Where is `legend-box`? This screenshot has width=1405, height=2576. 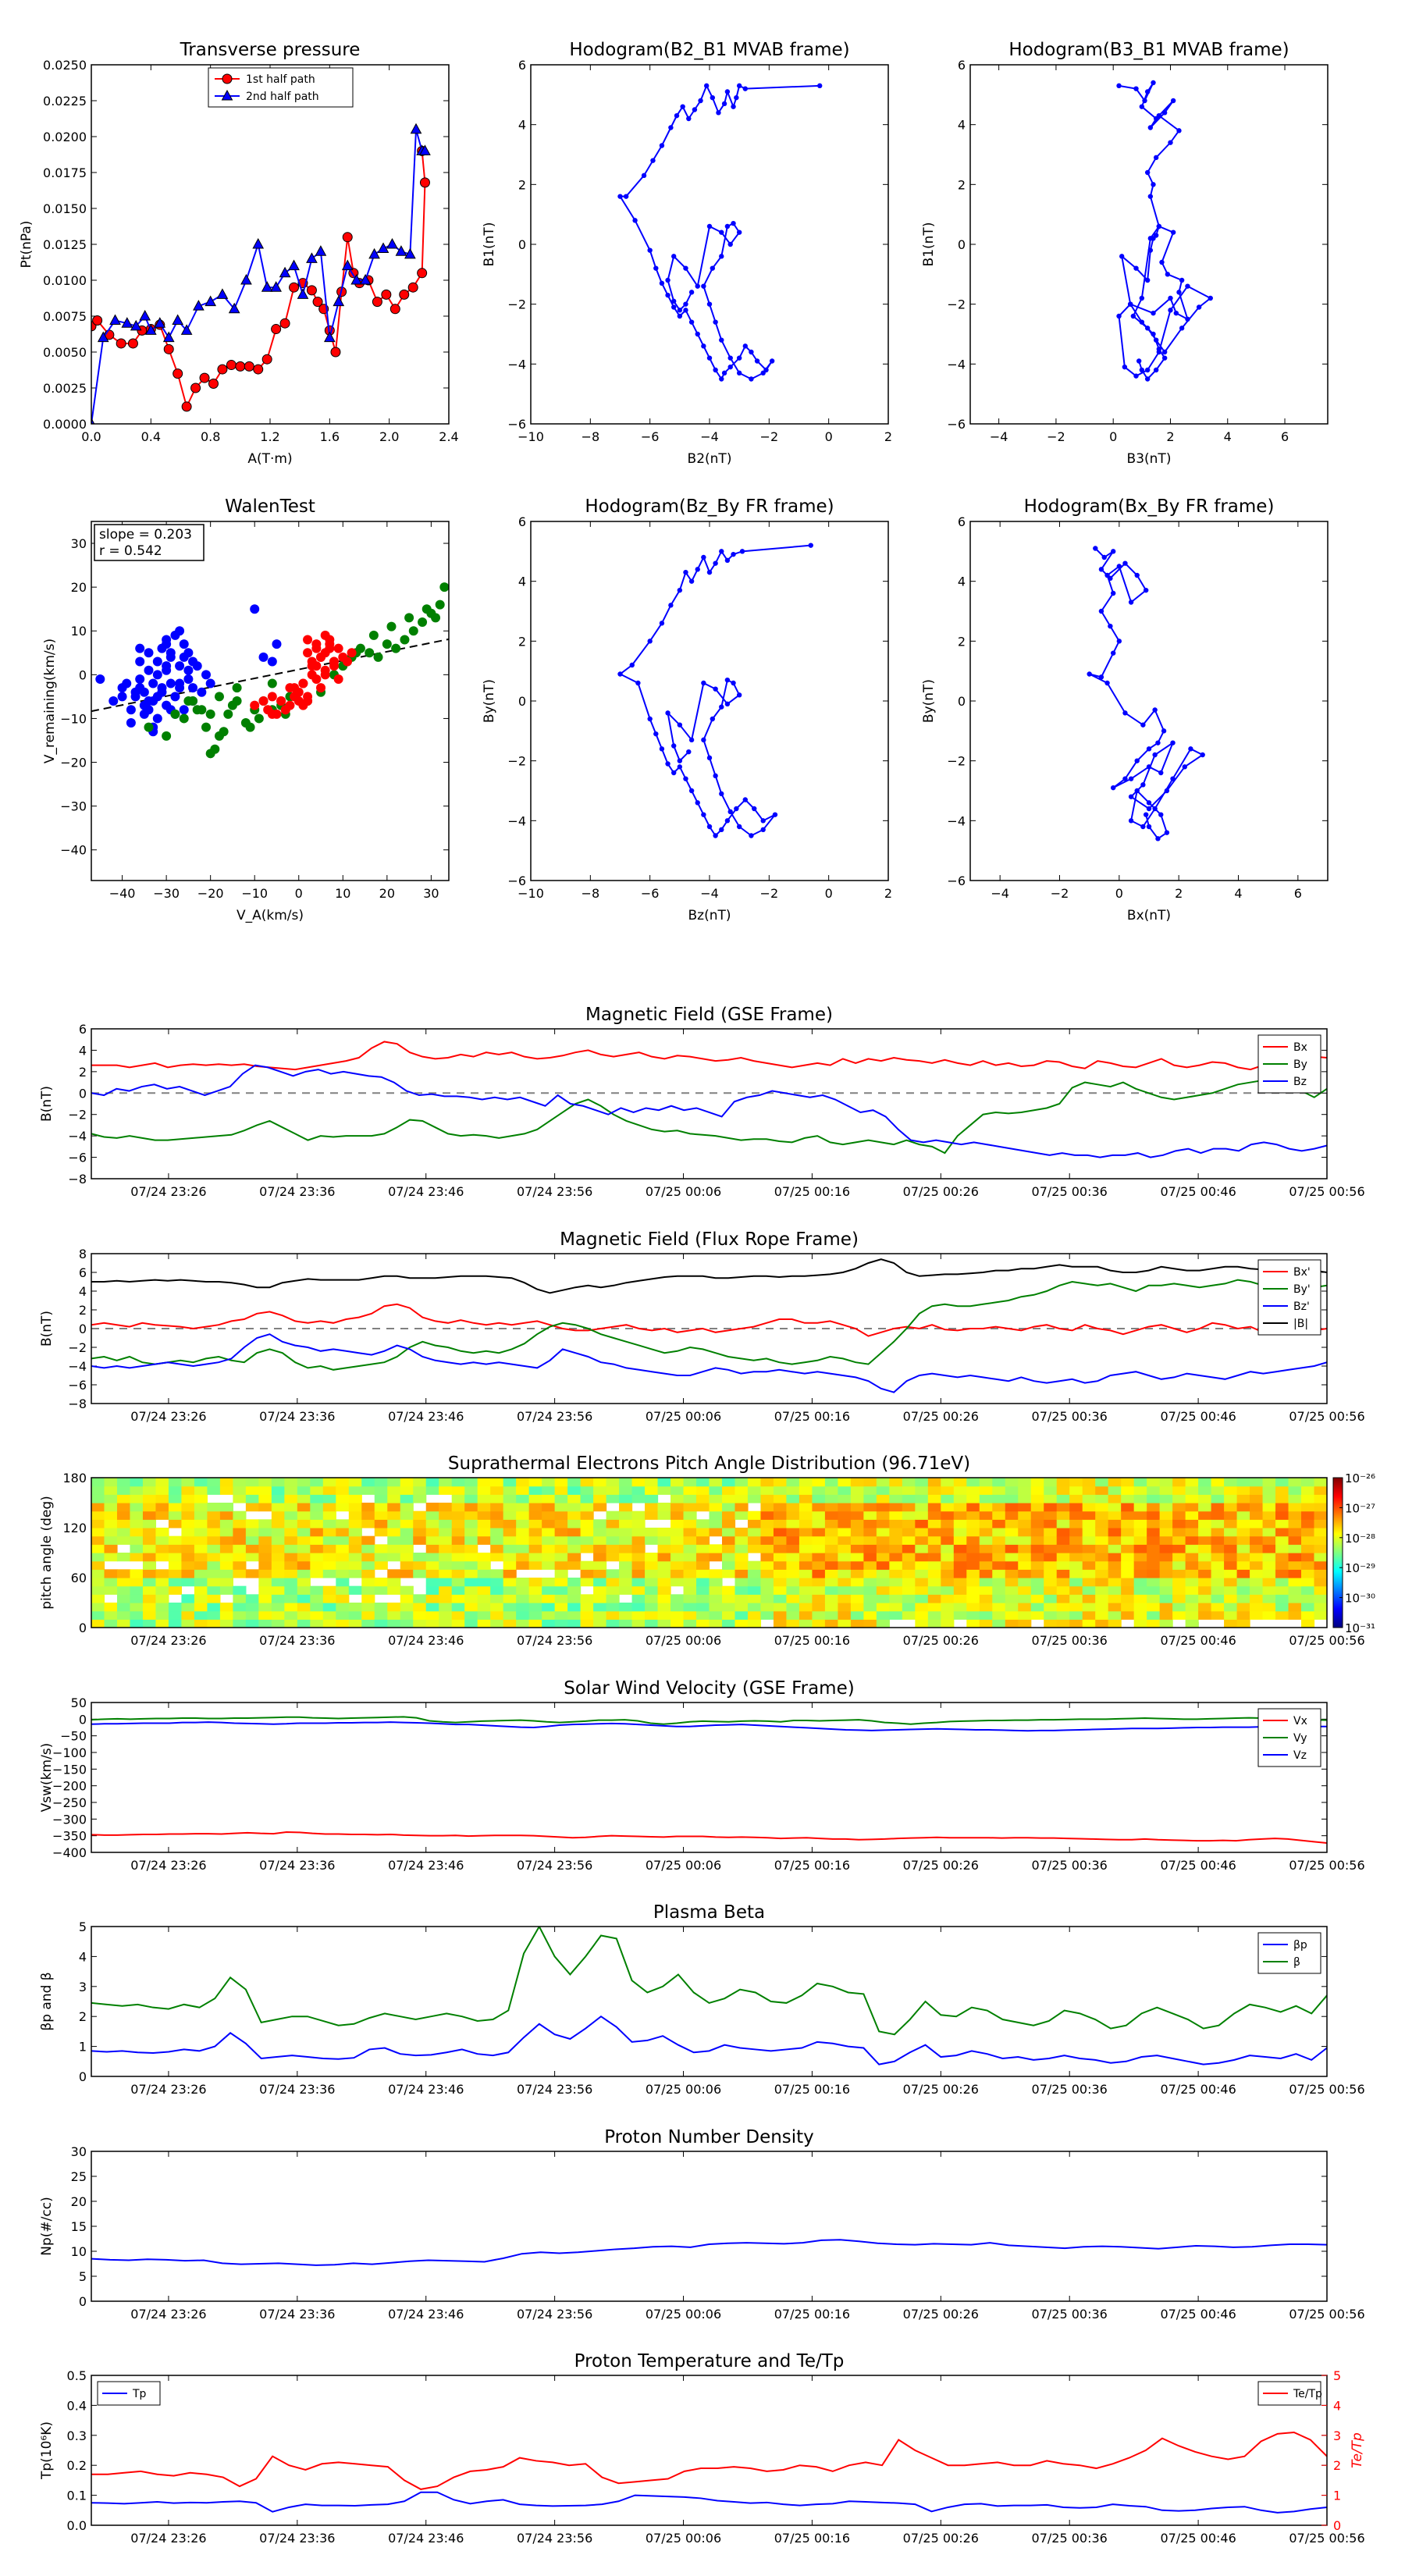 legend-box is located at coordinates (1289, 1953).